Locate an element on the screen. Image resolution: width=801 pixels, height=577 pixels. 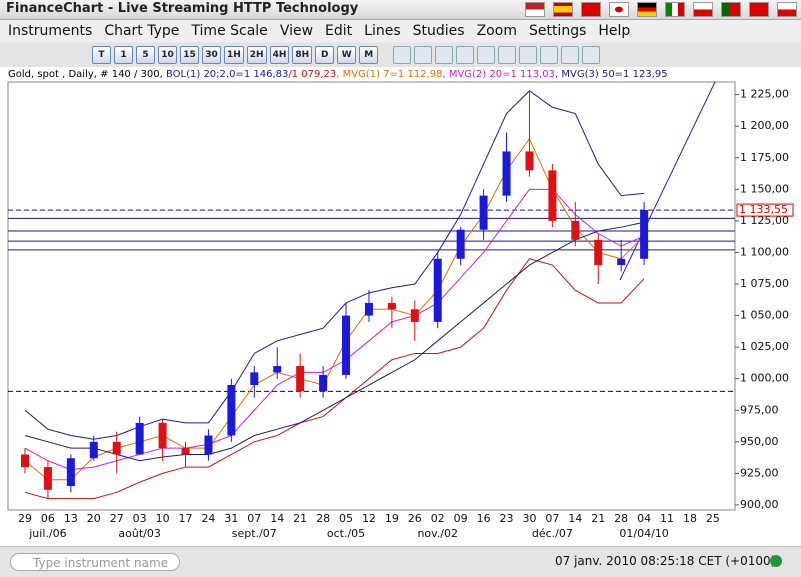
toolbar: T 1 5 10 15 30 1H 2H 4H 8H D W M is located at coordinates (400, 55).